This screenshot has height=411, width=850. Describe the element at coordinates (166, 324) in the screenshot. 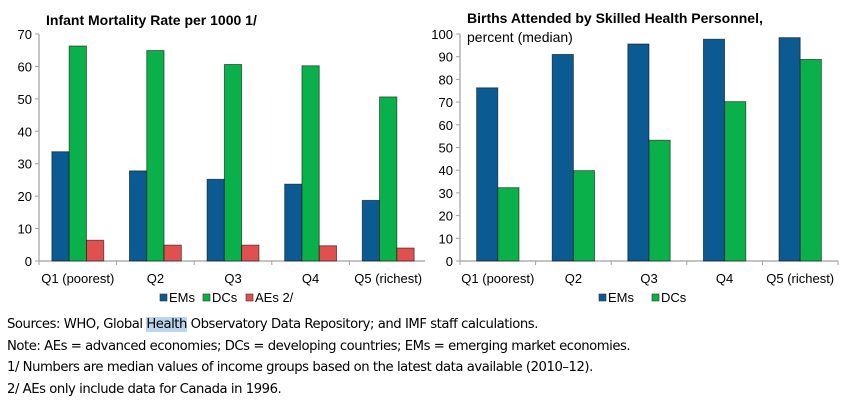

I see `selected-text-highlight: Health` at that location.